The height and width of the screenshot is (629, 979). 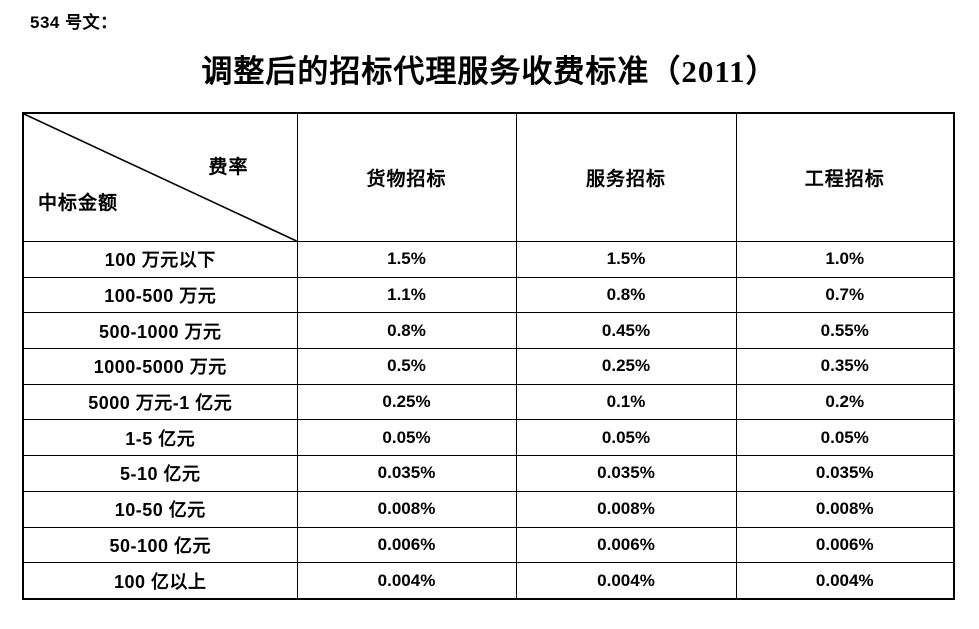 I want to click on diagonal-divider-line, so click(x=160, y=177).